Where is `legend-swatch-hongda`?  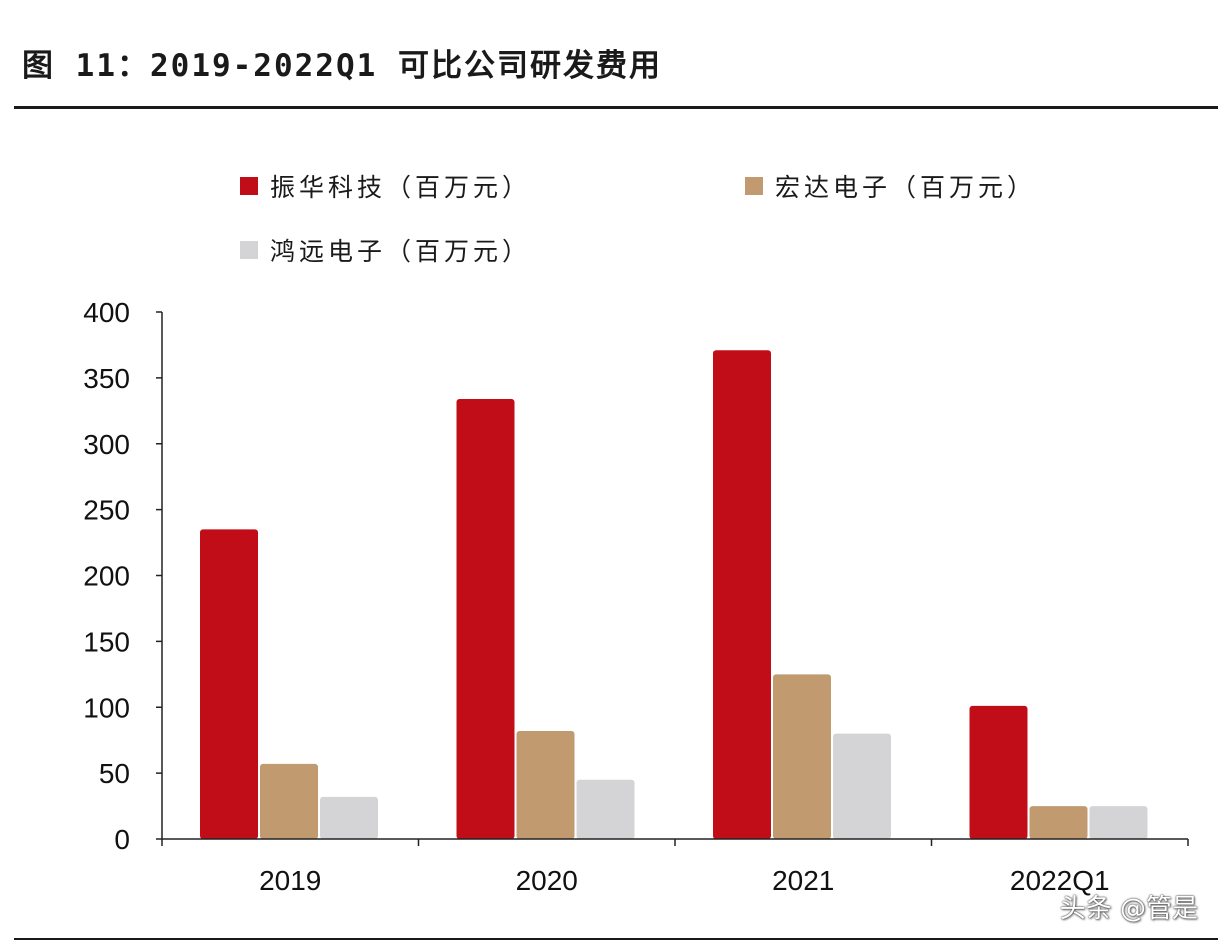 legend-swatch-hongda is located at coordinates (754, 186).